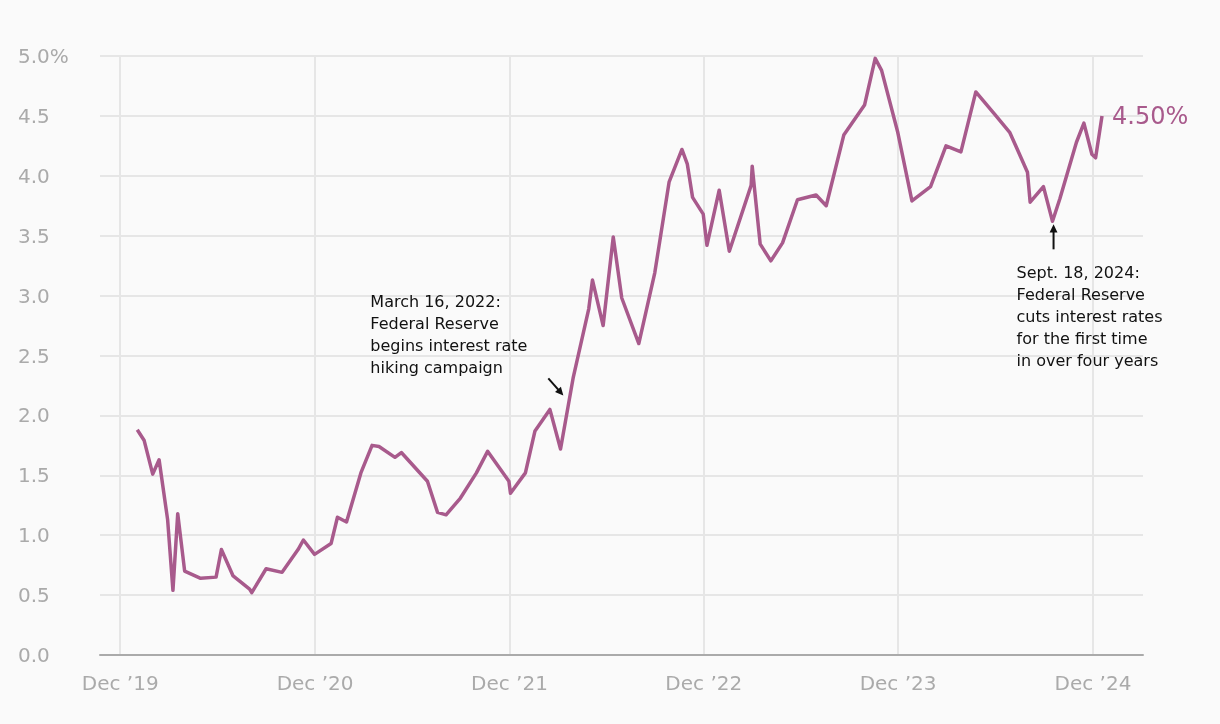  Describe the element at coordinates (509, 683) in the screenshot. I see `x-tick-label: Dec ’21` at that location.